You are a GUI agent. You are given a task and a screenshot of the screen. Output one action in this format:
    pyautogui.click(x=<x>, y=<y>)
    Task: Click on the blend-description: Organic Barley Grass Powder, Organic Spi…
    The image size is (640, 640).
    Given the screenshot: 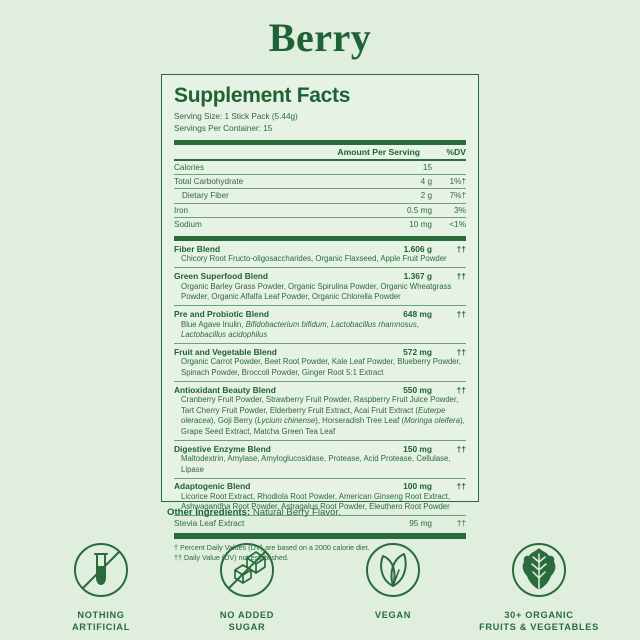 What is the action you would take?
    pyautogui.click(x=316, y=291)
    